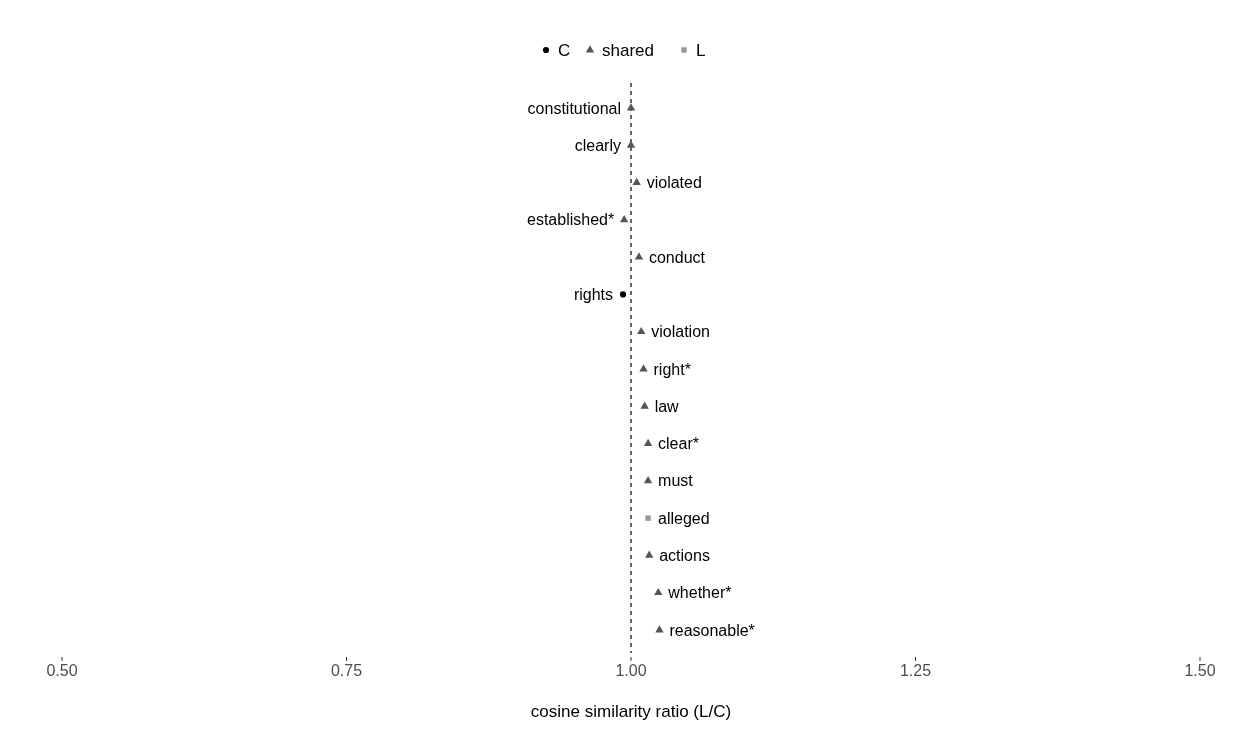 Image resolution: width=1256 pixels, height=740 pixels. What do you see at coordinates (684, 518) in the screenshot?
I see `y-tick-label: alleged` at bounding box center [684, 518].